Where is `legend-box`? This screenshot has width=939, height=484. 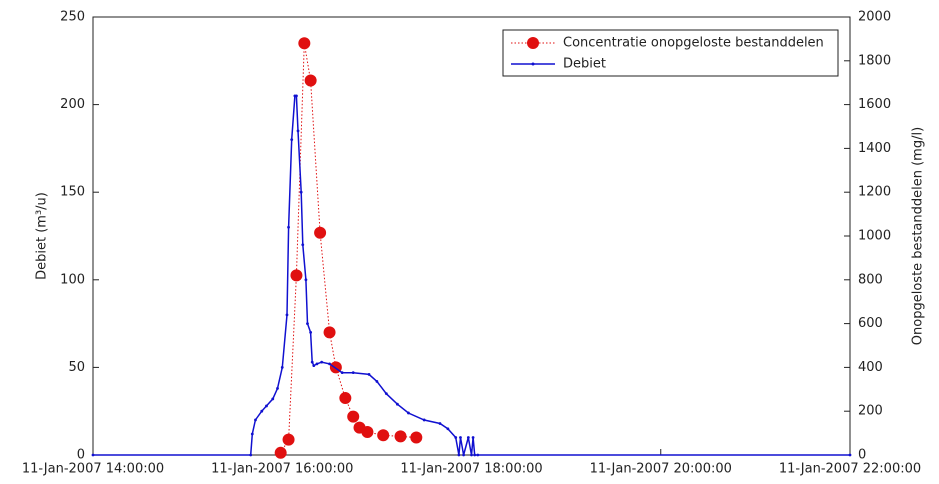 legend-box is located at coordinates (670, 53).